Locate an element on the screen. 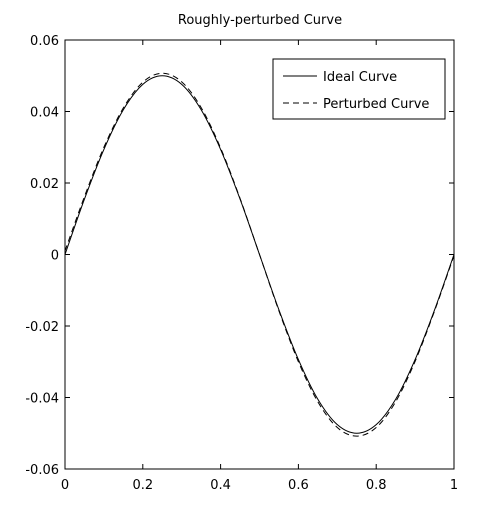 Image resolution: width=500 pixels, height=527 pixels. y-tick-label: 0 is located at coordinates (55, 256).